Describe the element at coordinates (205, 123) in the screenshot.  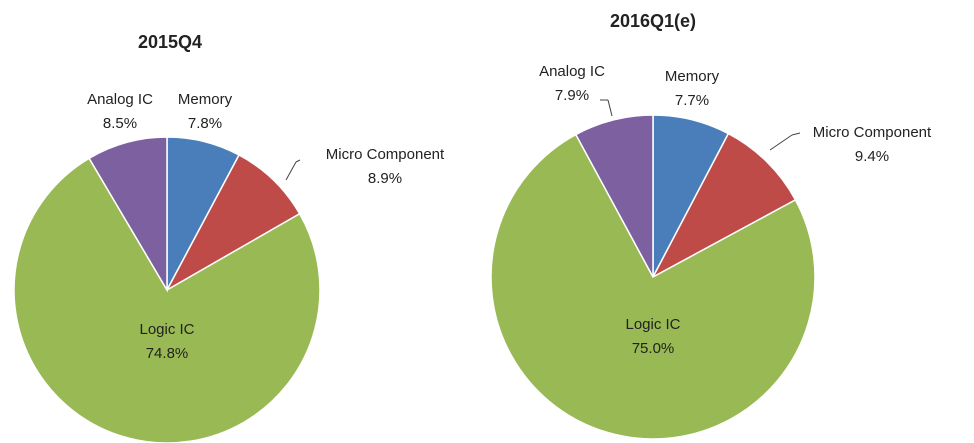
I see `slice-value-label: 7.8%` at that location.